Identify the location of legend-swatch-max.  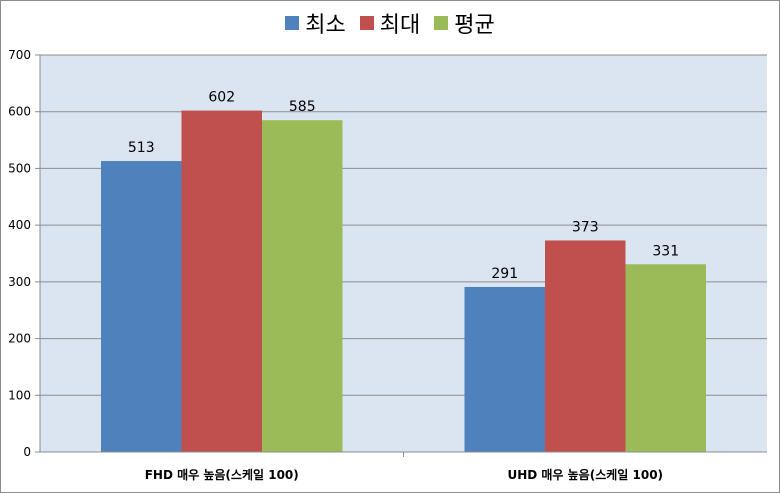
(366, 23).